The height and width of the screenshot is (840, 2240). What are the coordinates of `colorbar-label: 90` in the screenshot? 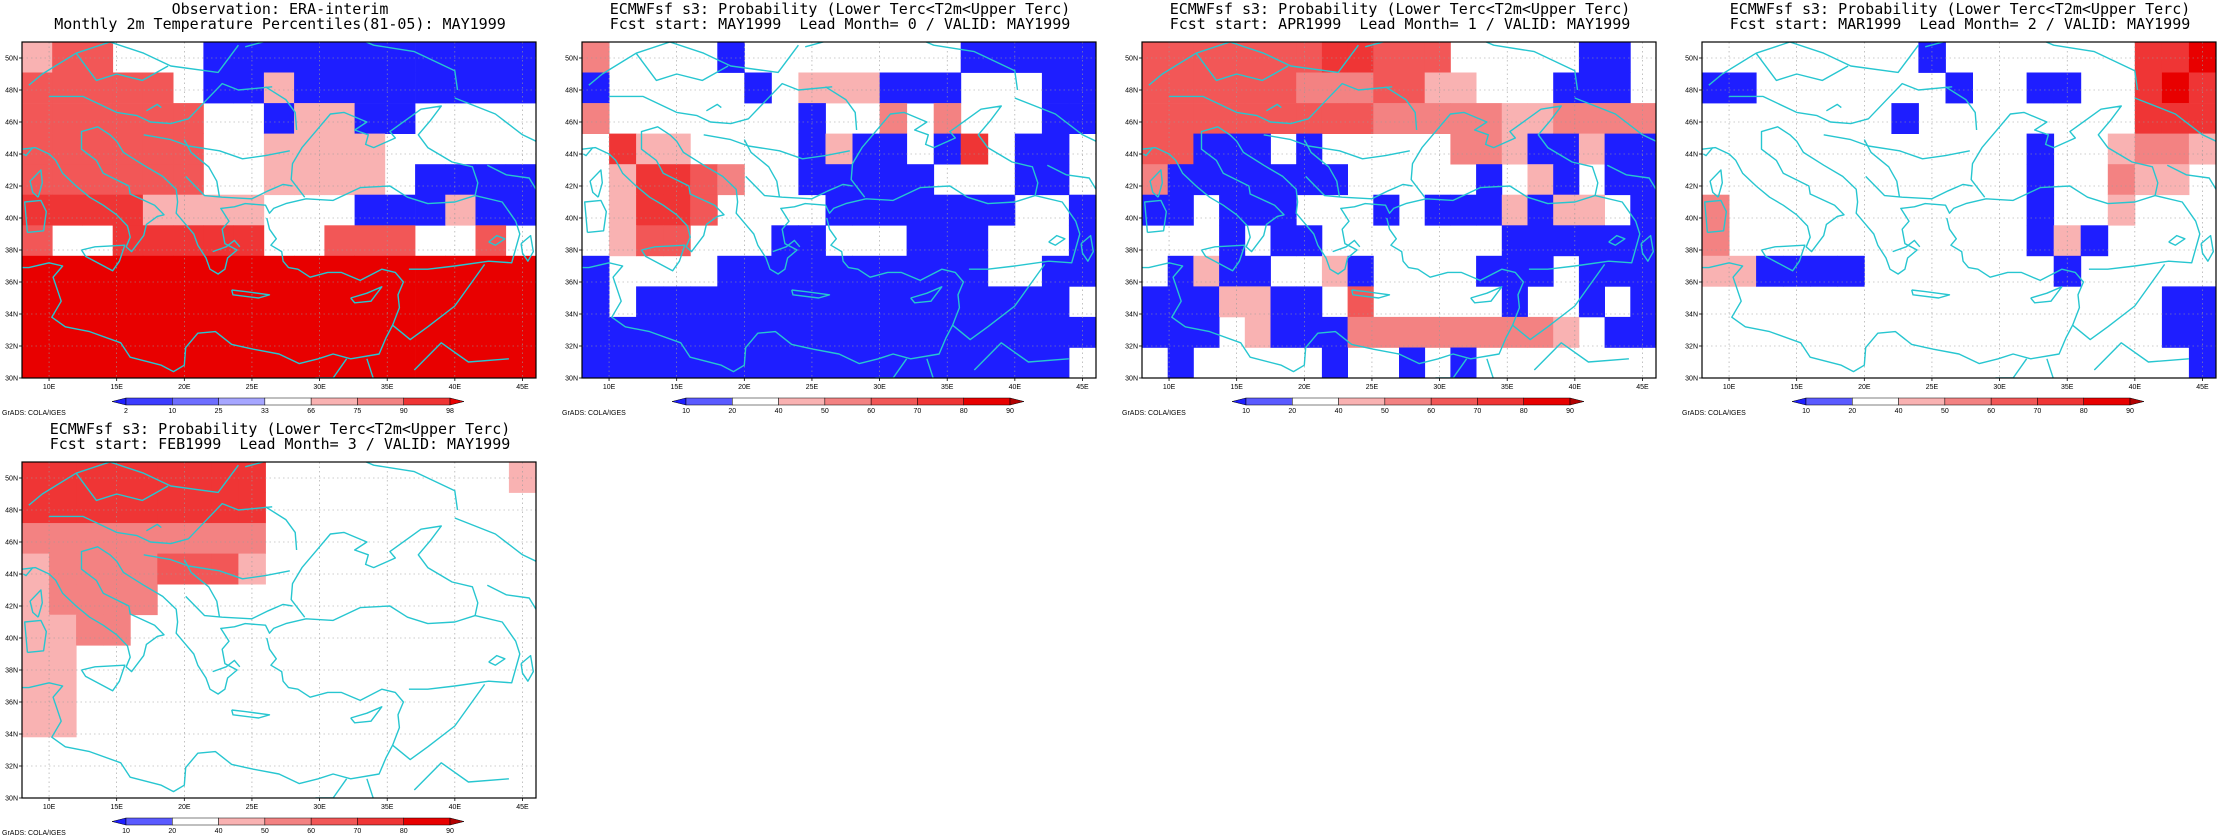 It's located at (2130, 411).